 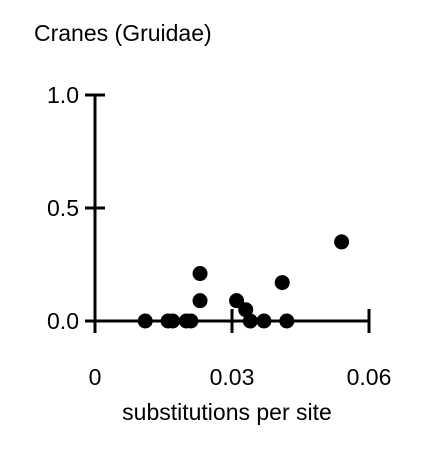 What do you see at coordinates (95, 377) in the screenshot?
I see `x-tick-label-0: 0` at bounding box center [95, 377].